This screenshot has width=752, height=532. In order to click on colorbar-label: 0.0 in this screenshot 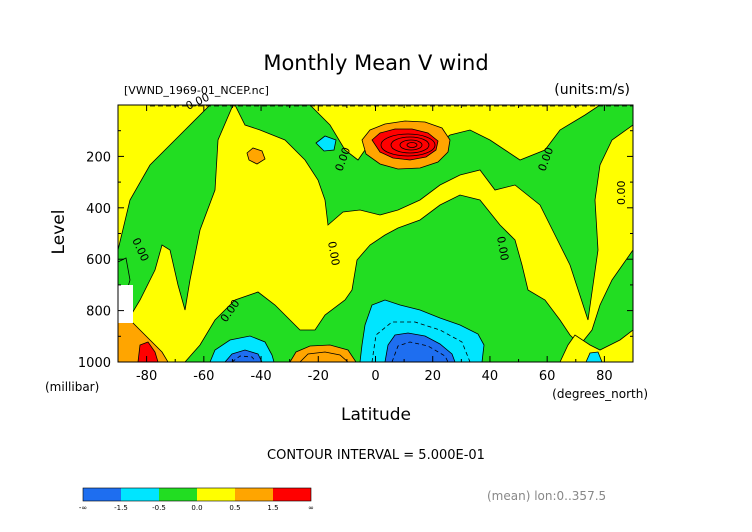, I will do `click(196, 508)`.